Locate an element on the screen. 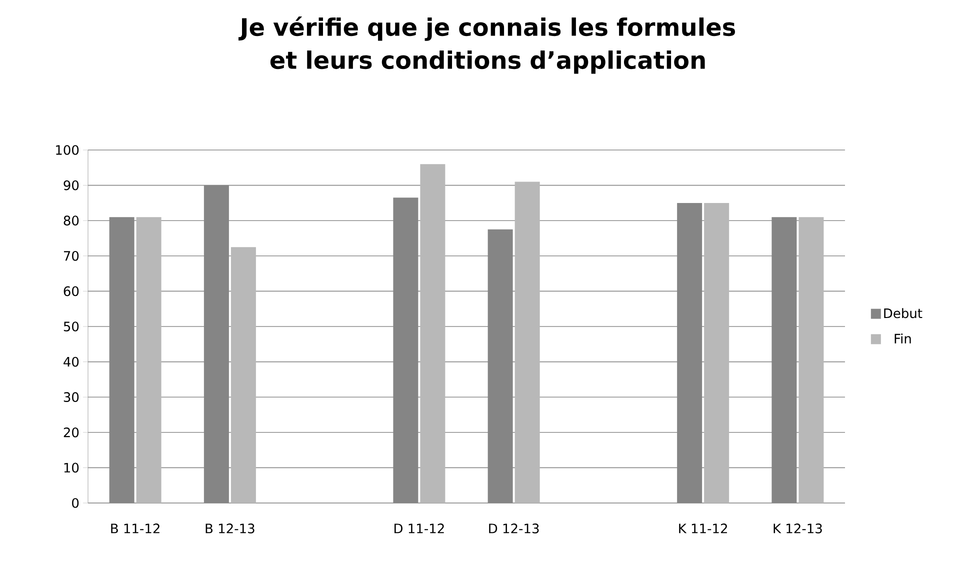  y-tick-label: 40 is located at coordinates (71, 361).